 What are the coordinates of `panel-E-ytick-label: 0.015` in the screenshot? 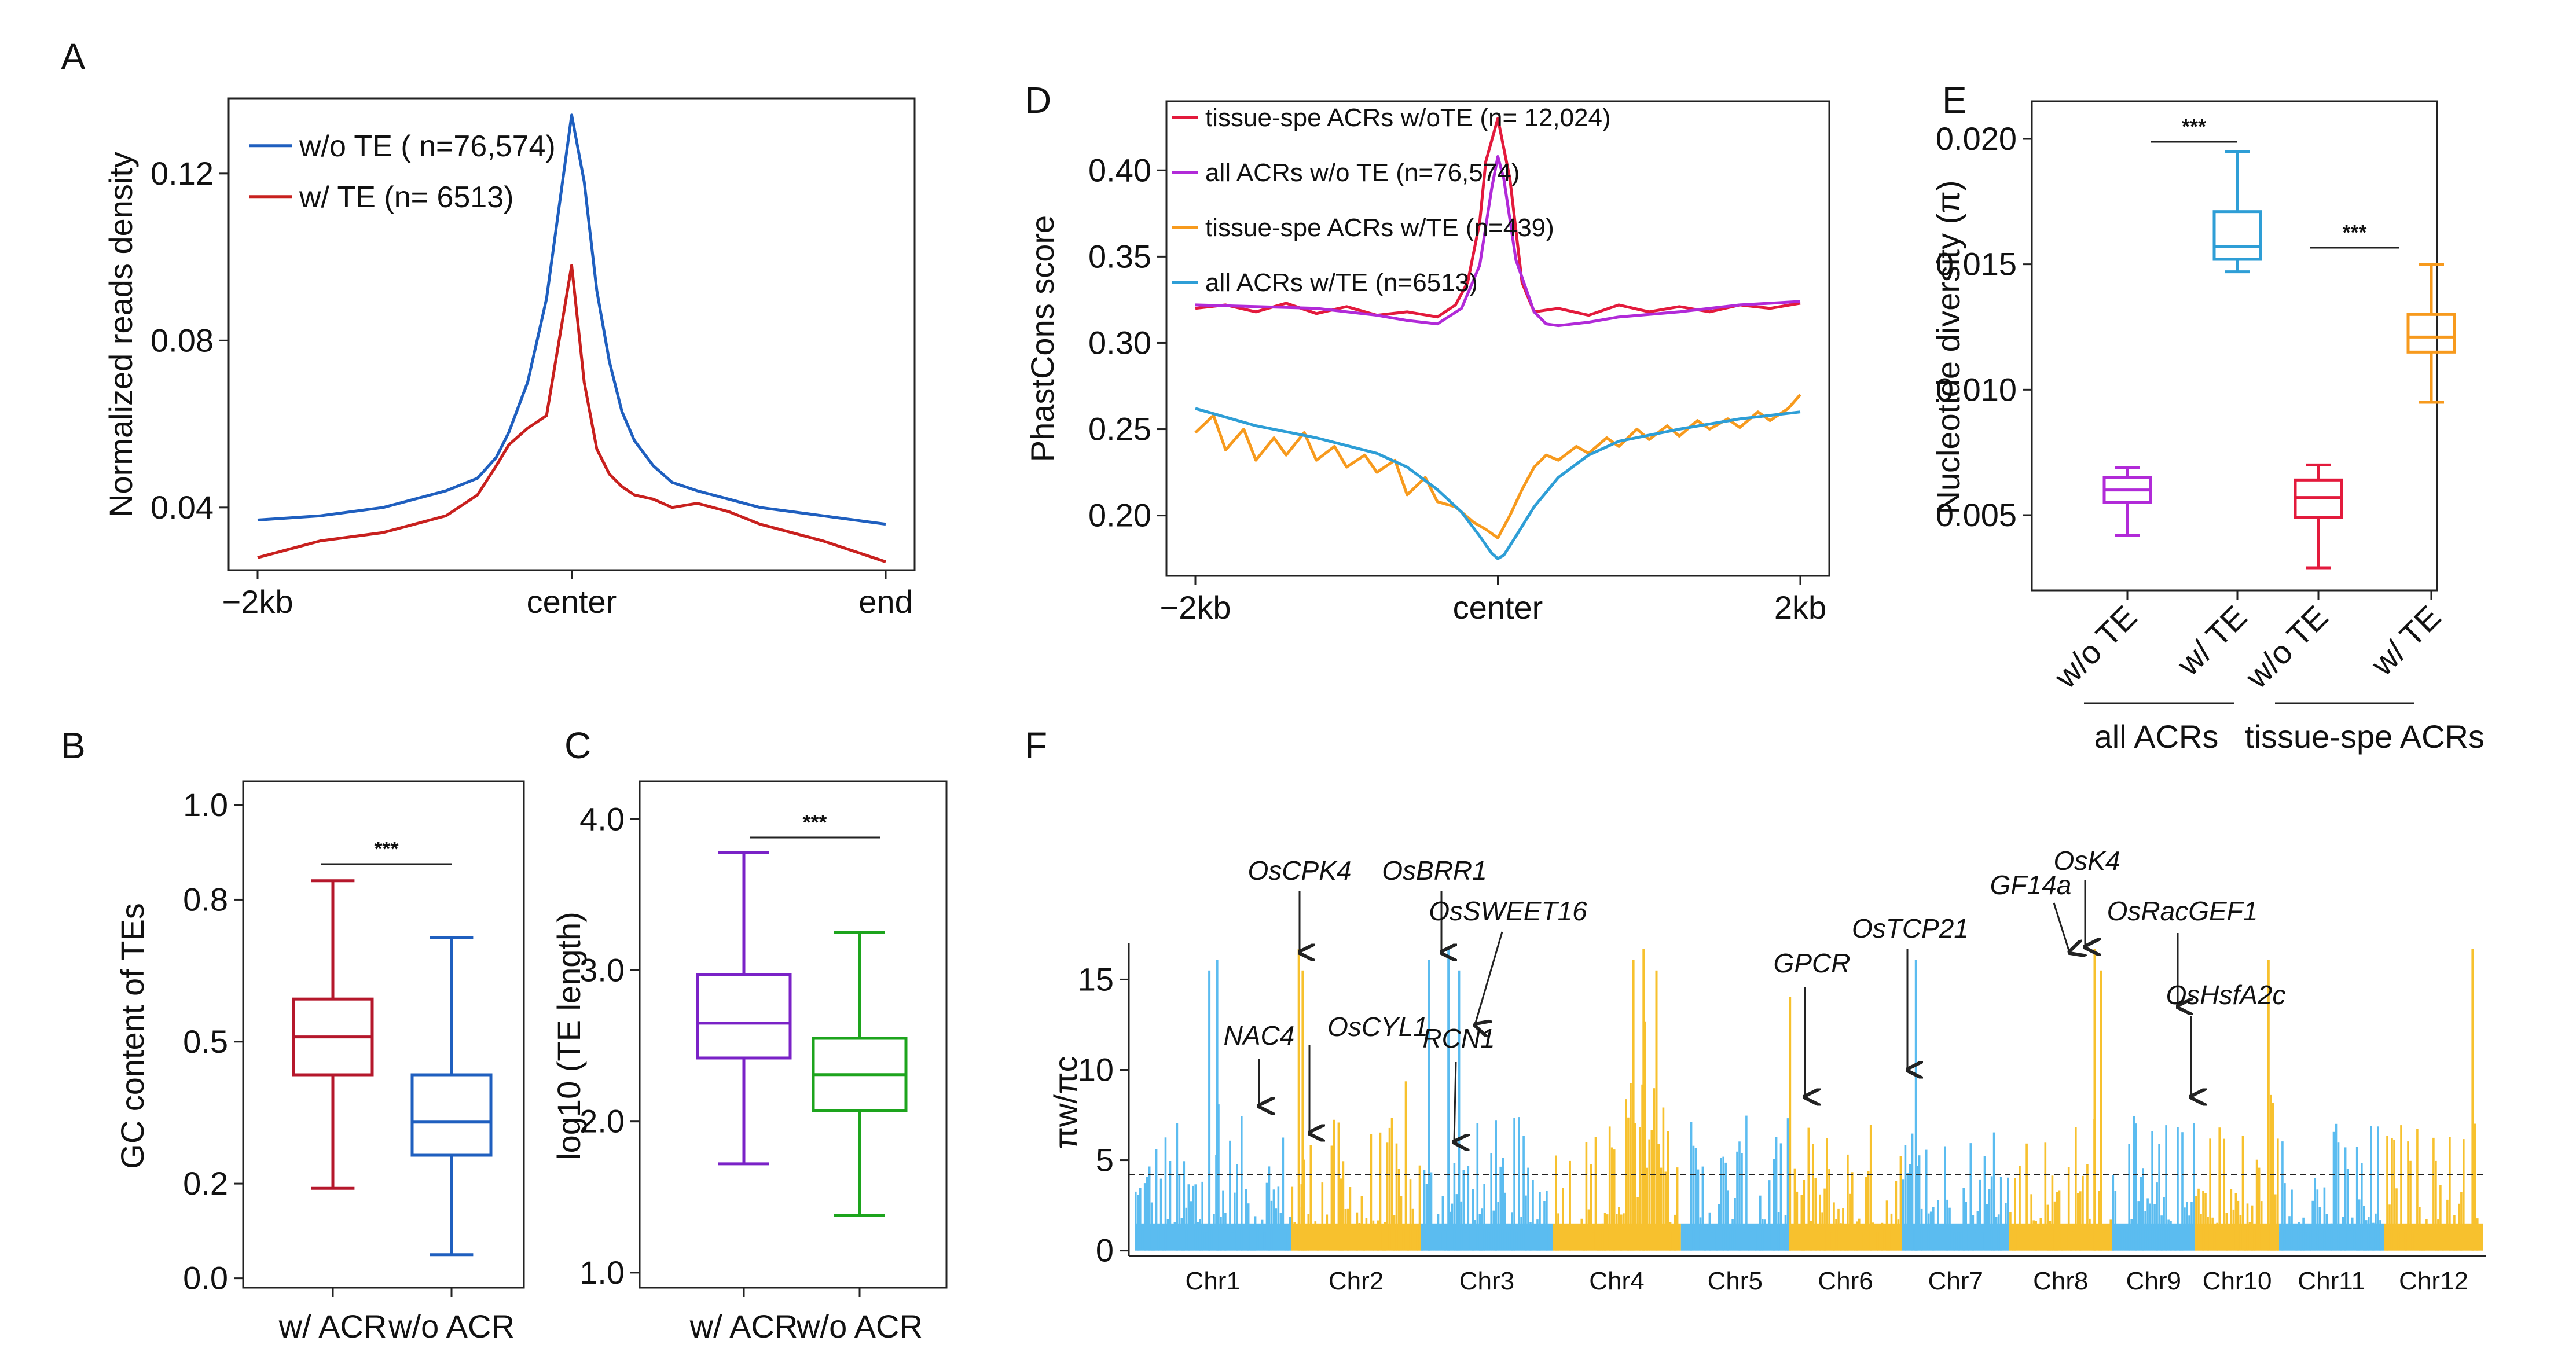 It's located at (1976, 264).